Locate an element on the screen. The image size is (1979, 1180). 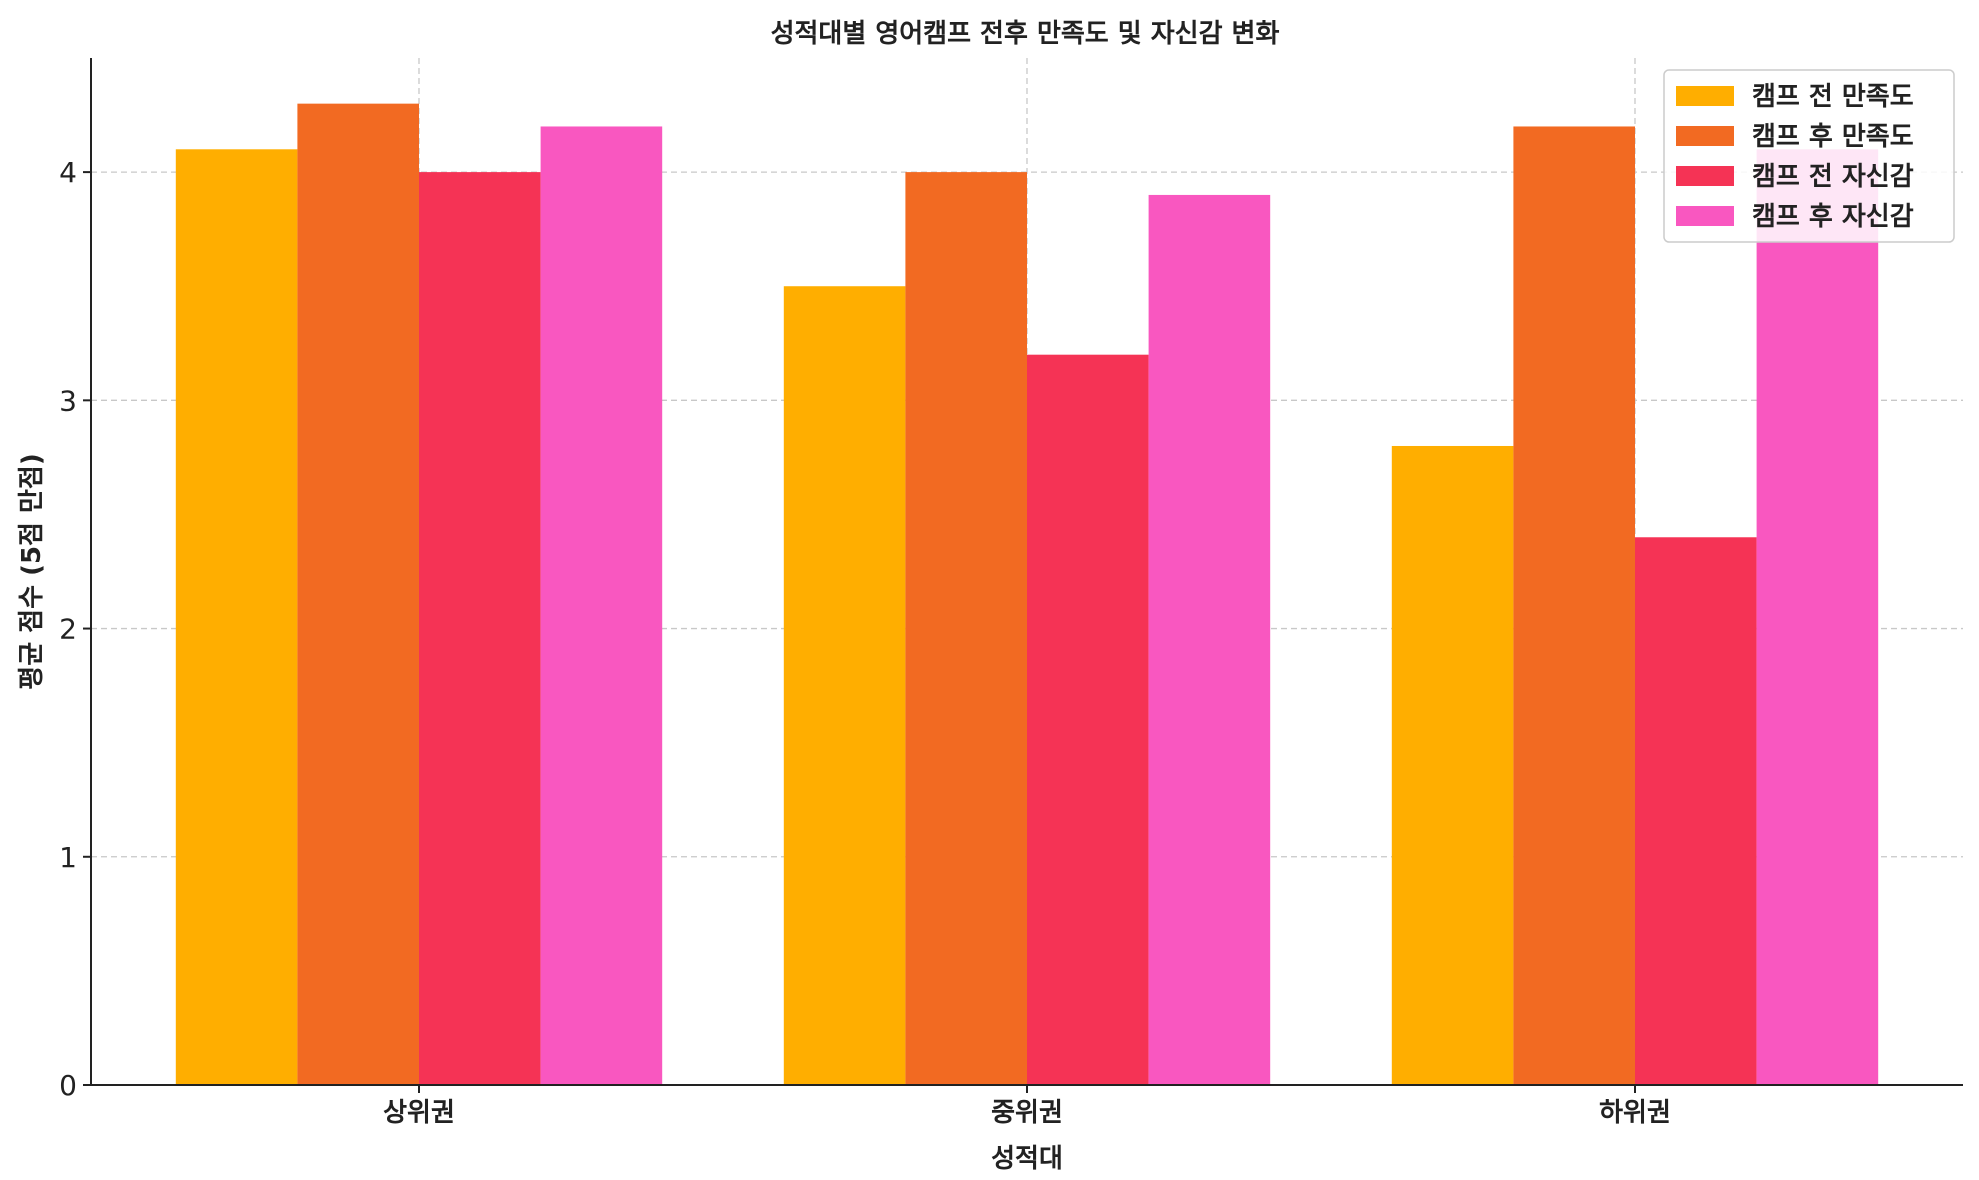
x-tick-label: 상위권 is located at coordinates (419, 1113).